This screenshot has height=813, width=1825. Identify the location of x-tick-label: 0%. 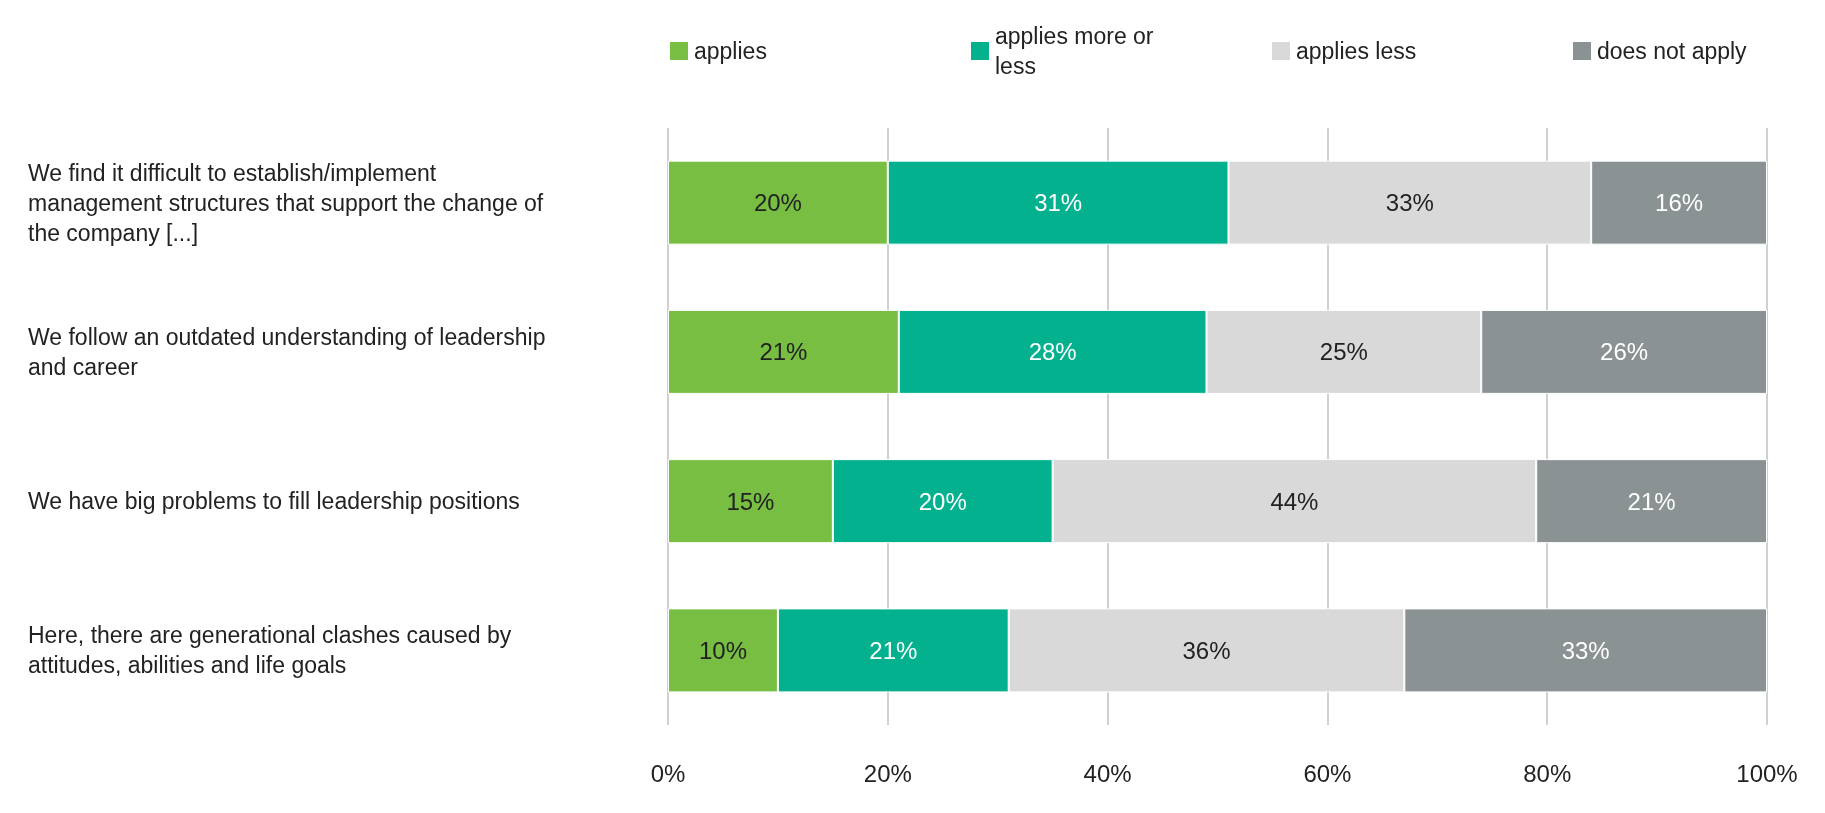
(668, 773).